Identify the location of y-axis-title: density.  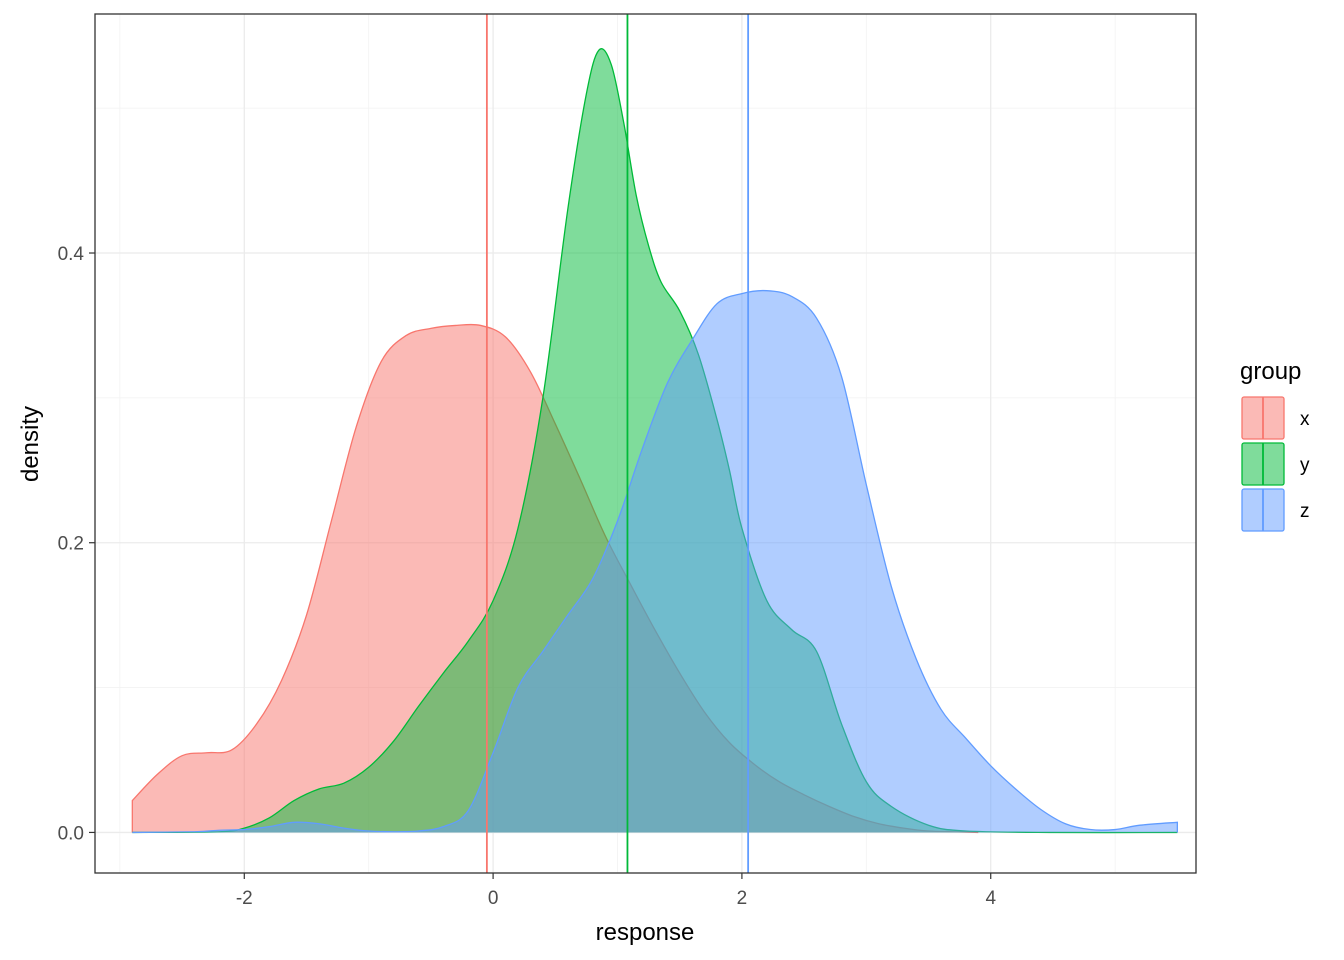
(30, 444).